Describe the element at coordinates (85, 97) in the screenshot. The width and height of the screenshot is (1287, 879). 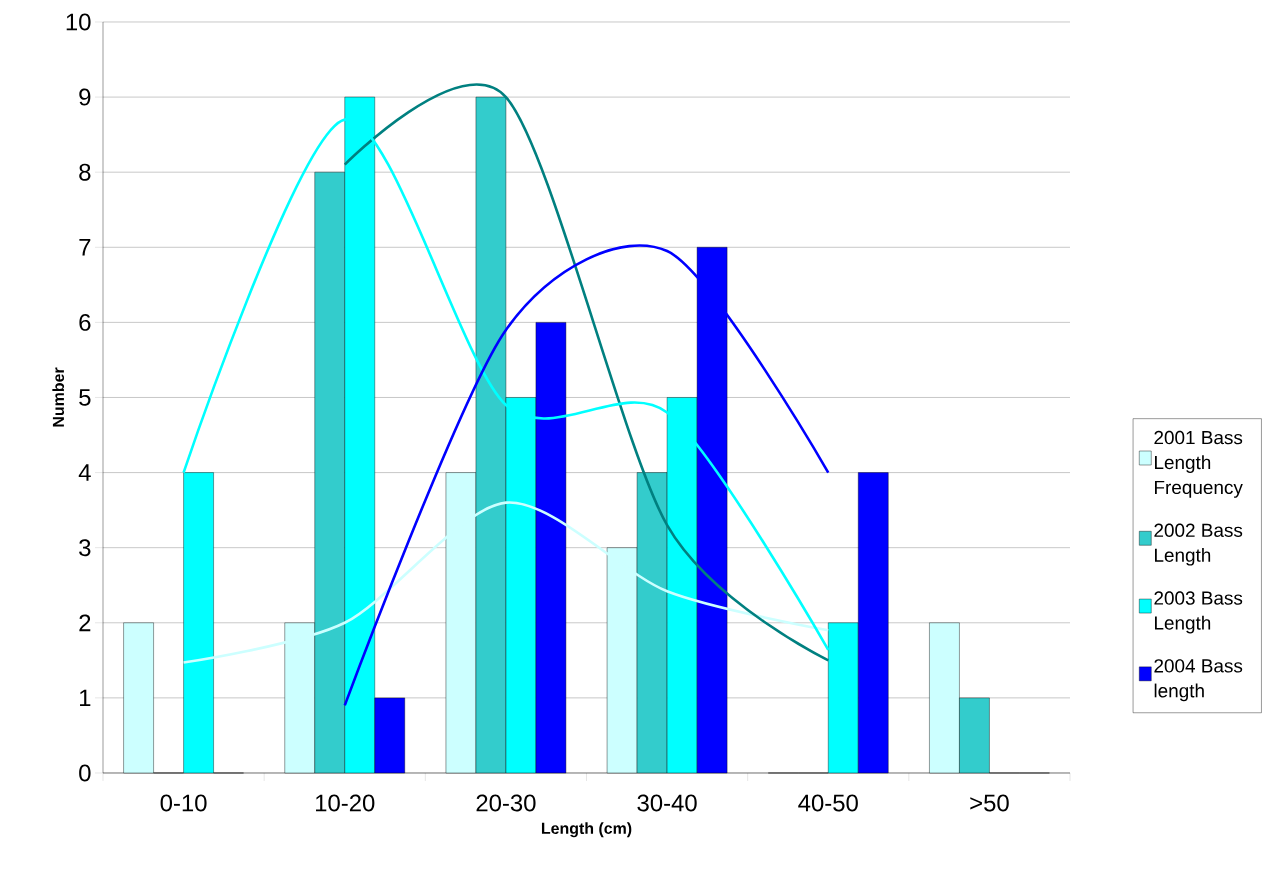
I see `y-tick-label: 9` at that location.